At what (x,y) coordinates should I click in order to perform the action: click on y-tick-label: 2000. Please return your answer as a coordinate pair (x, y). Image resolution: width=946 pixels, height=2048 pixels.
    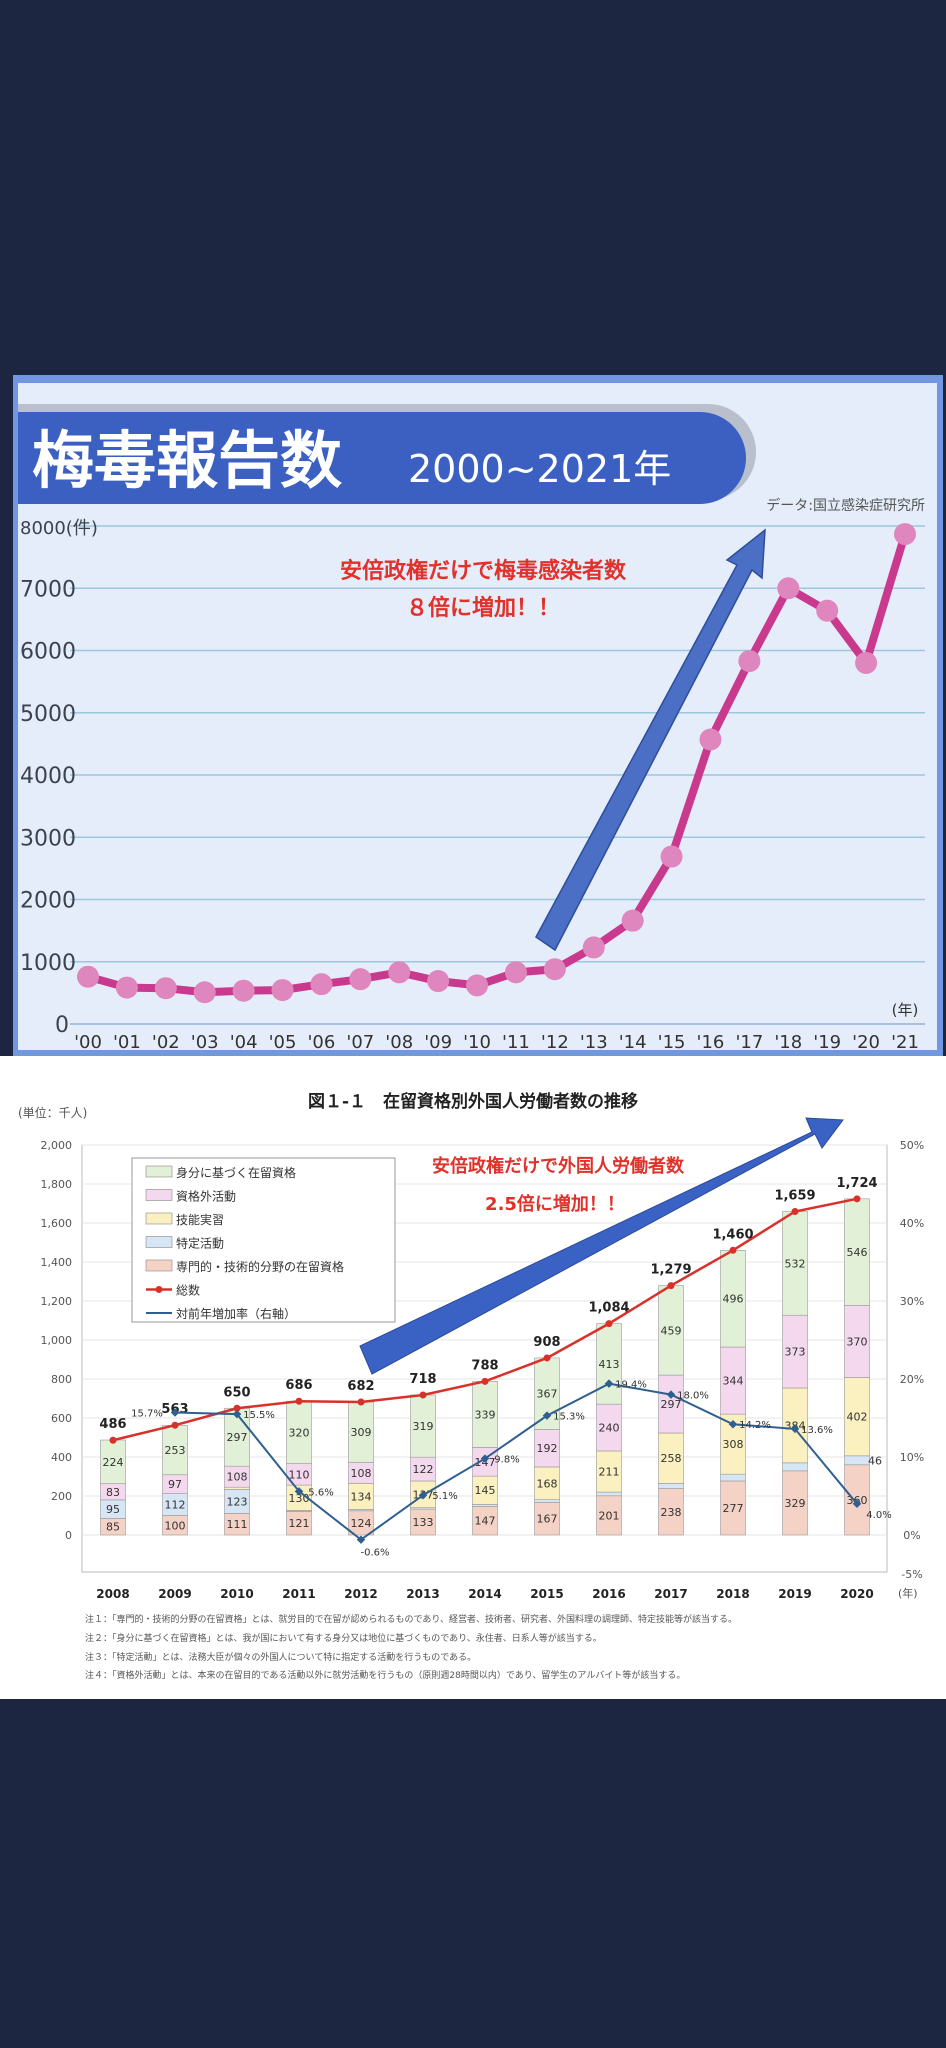
    Looking at the image, I should click on (48, 901).